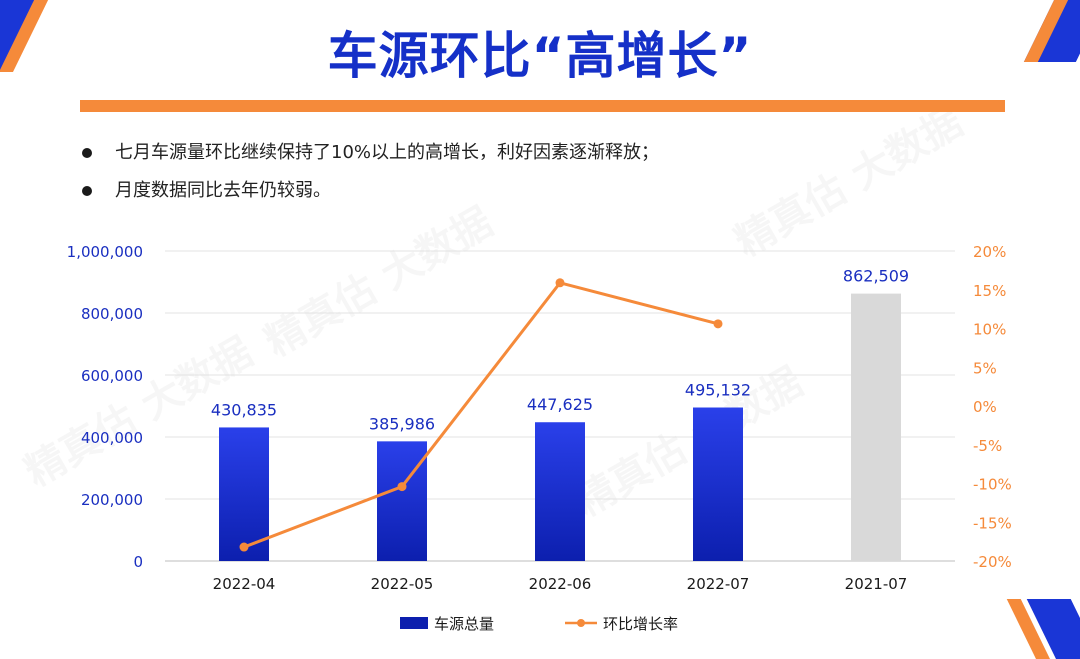 The height and width of the screenshot is (659, 1080). What do you see at coordinates (985, 407) in the screenshot?
I see `right-axis-tick-label: 0%` at bounding box center [985, 407].